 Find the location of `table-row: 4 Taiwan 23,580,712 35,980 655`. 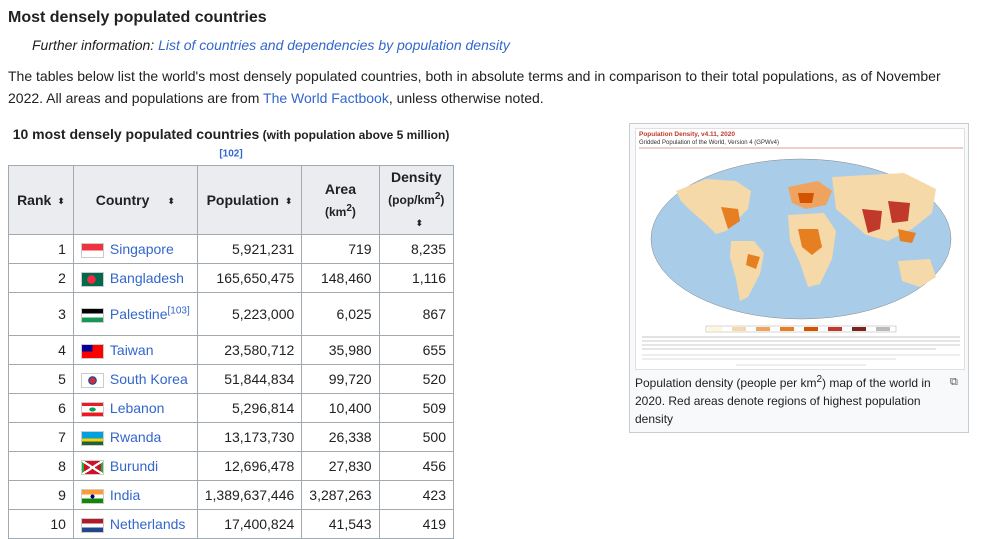

table-row: 4 Taiwan 23,580,712 35,980 655 is located at coordinates (231, 350).